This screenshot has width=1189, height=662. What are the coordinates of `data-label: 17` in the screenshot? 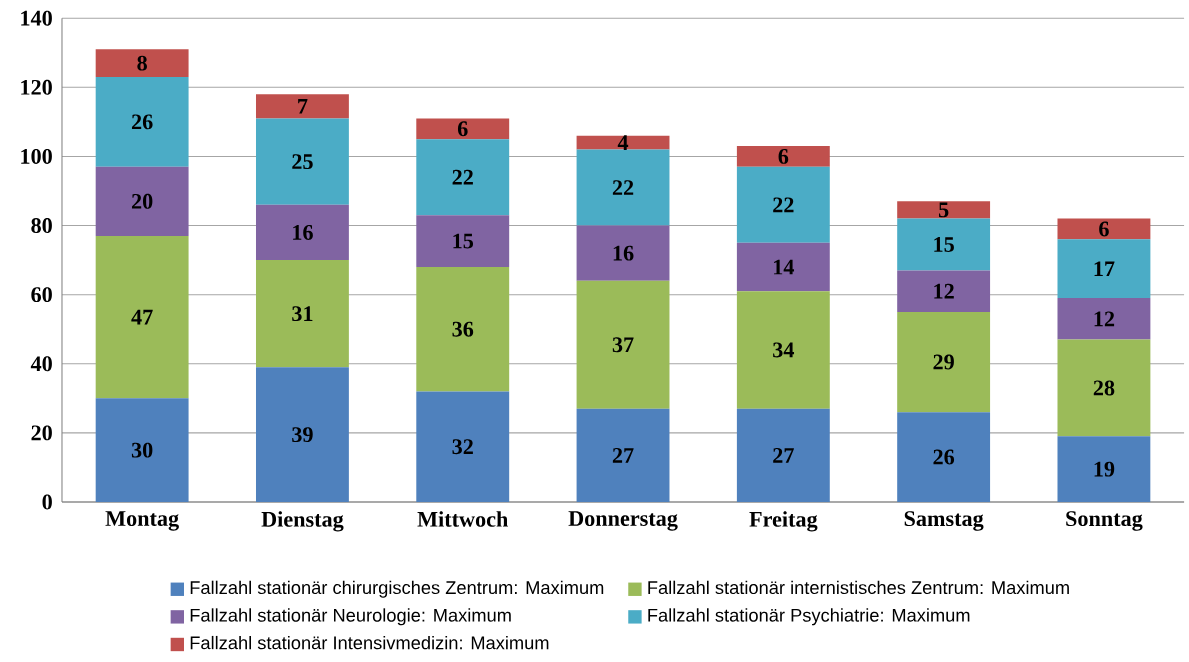 It's located at (1104, 269).